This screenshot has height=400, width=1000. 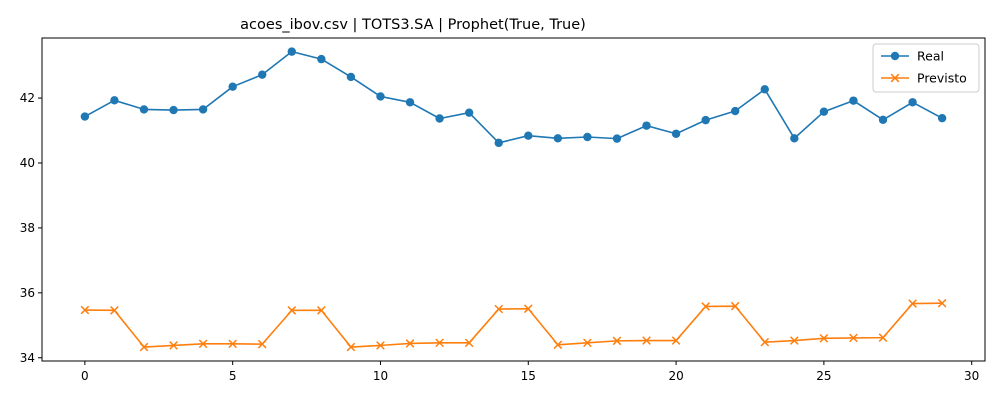 What do you see at coordinates (930, 56) in the screenshot?
I see `legend-label-real: Real` at bounding box center [930, 56].